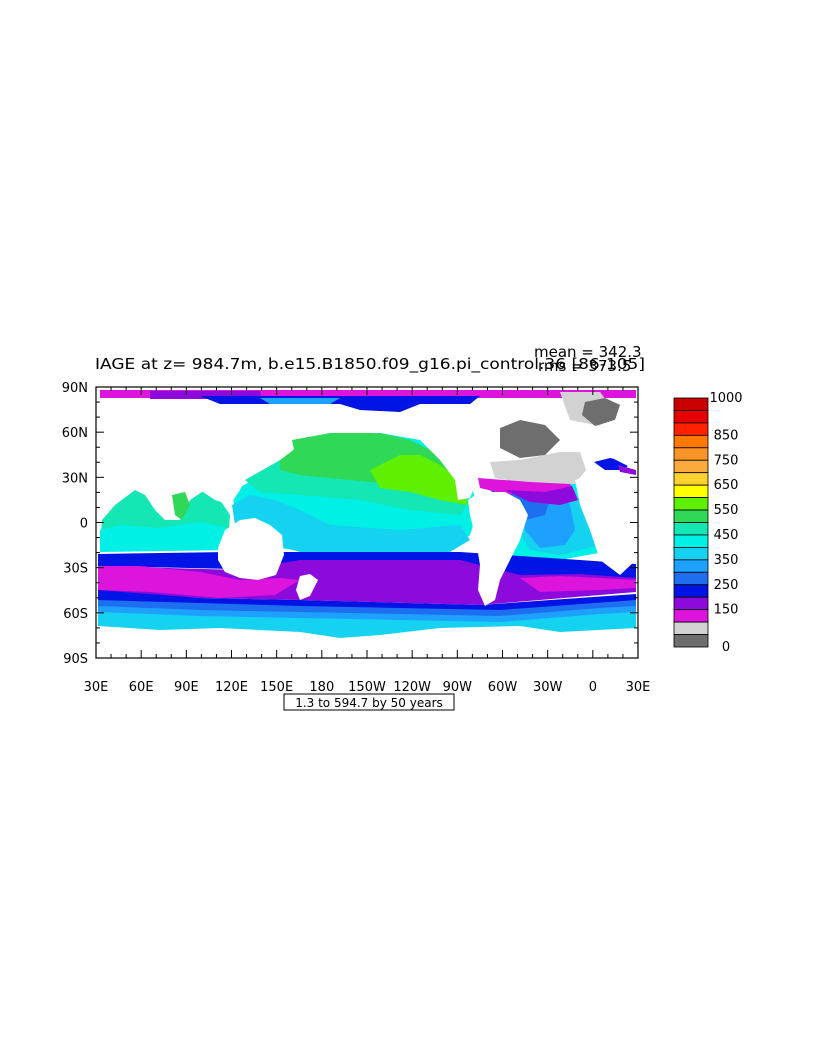 The width and height of the screenshot is (818, 1055). What do you see at coordinates (75, 614) in the screenshot?
I see `lat-tick-label: 60S` at bounding box center [75, 614].